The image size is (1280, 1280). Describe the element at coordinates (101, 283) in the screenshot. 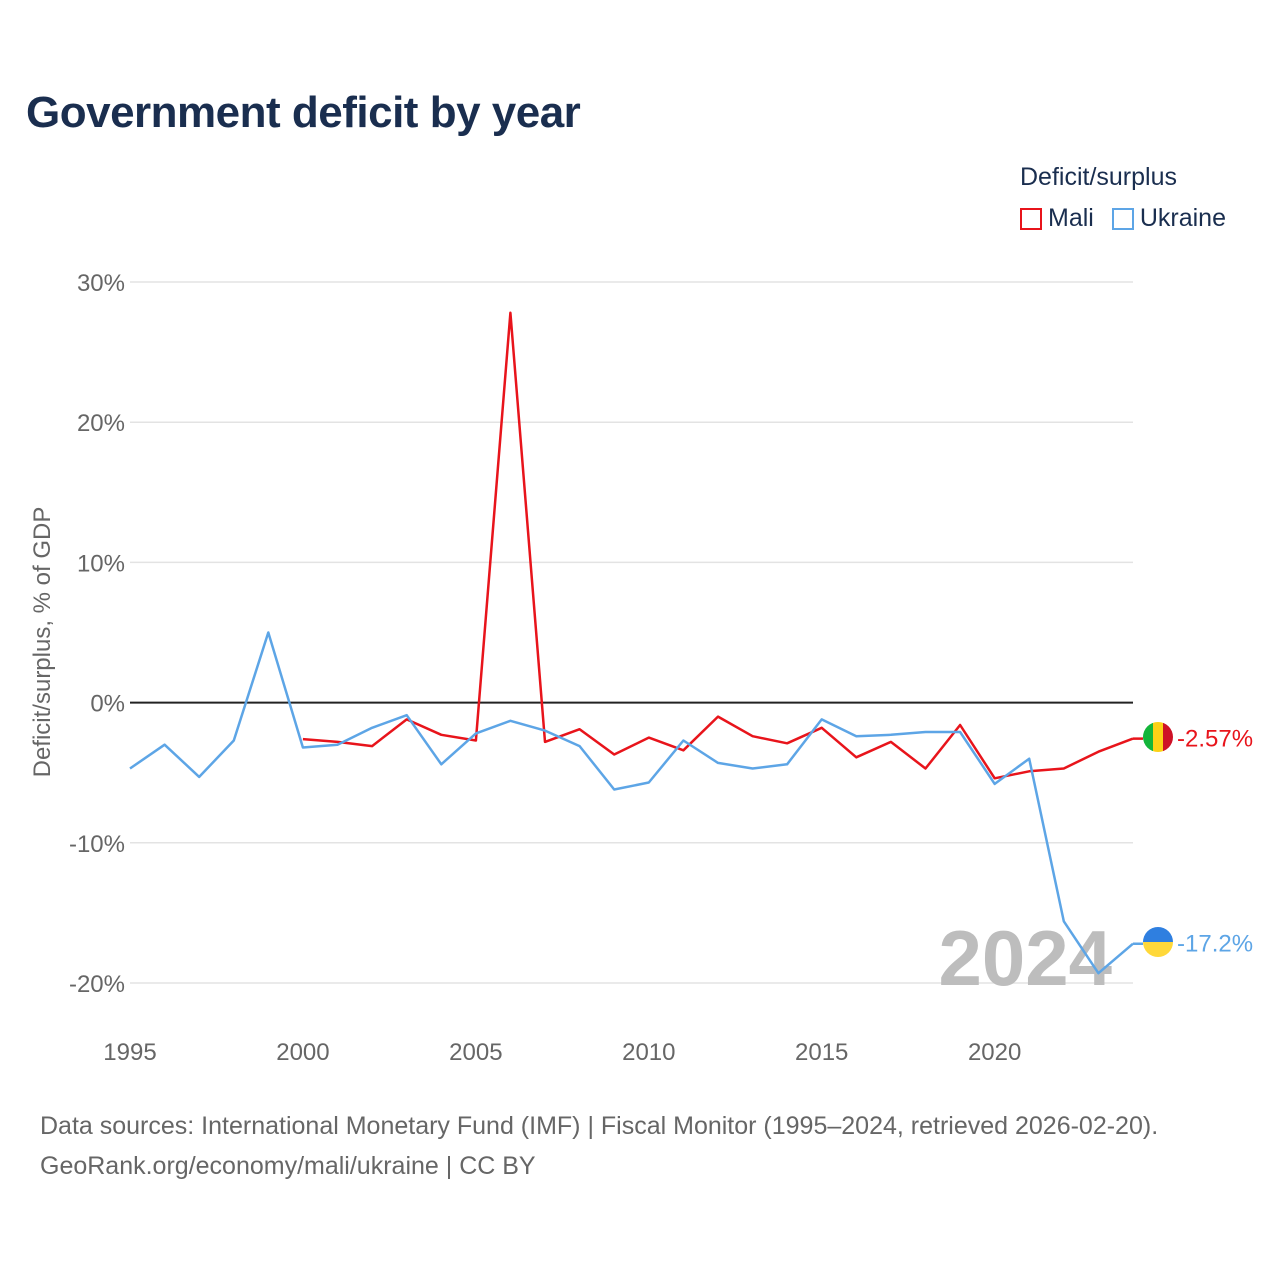

I see `y-tick-label: 30%` at that location.